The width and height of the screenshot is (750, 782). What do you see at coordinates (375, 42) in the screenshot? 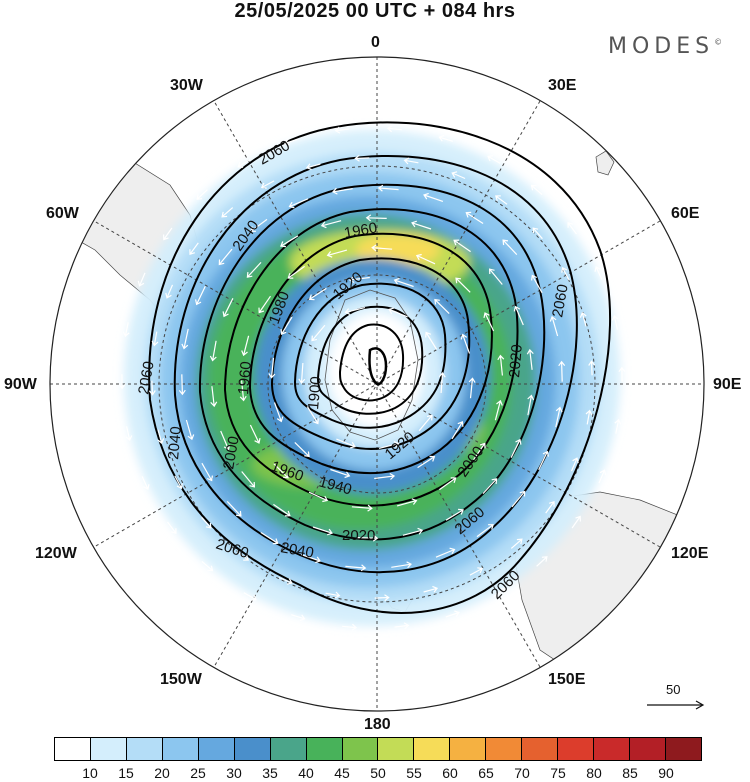
I see `lon-label-0: 0` at bounding box center [375, 42].